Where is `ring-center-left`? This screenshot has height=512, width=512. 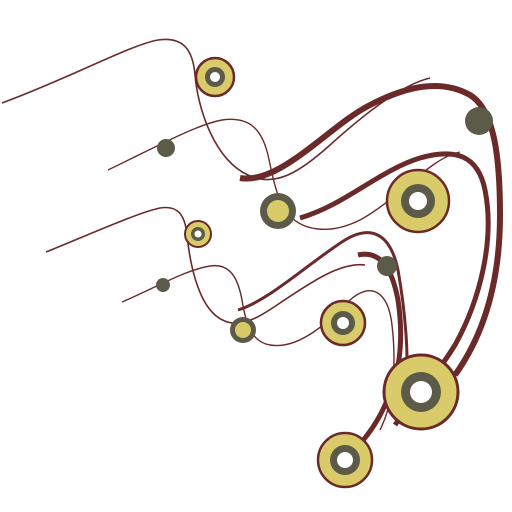
ring-center-left is located at coordinates (278, 211).